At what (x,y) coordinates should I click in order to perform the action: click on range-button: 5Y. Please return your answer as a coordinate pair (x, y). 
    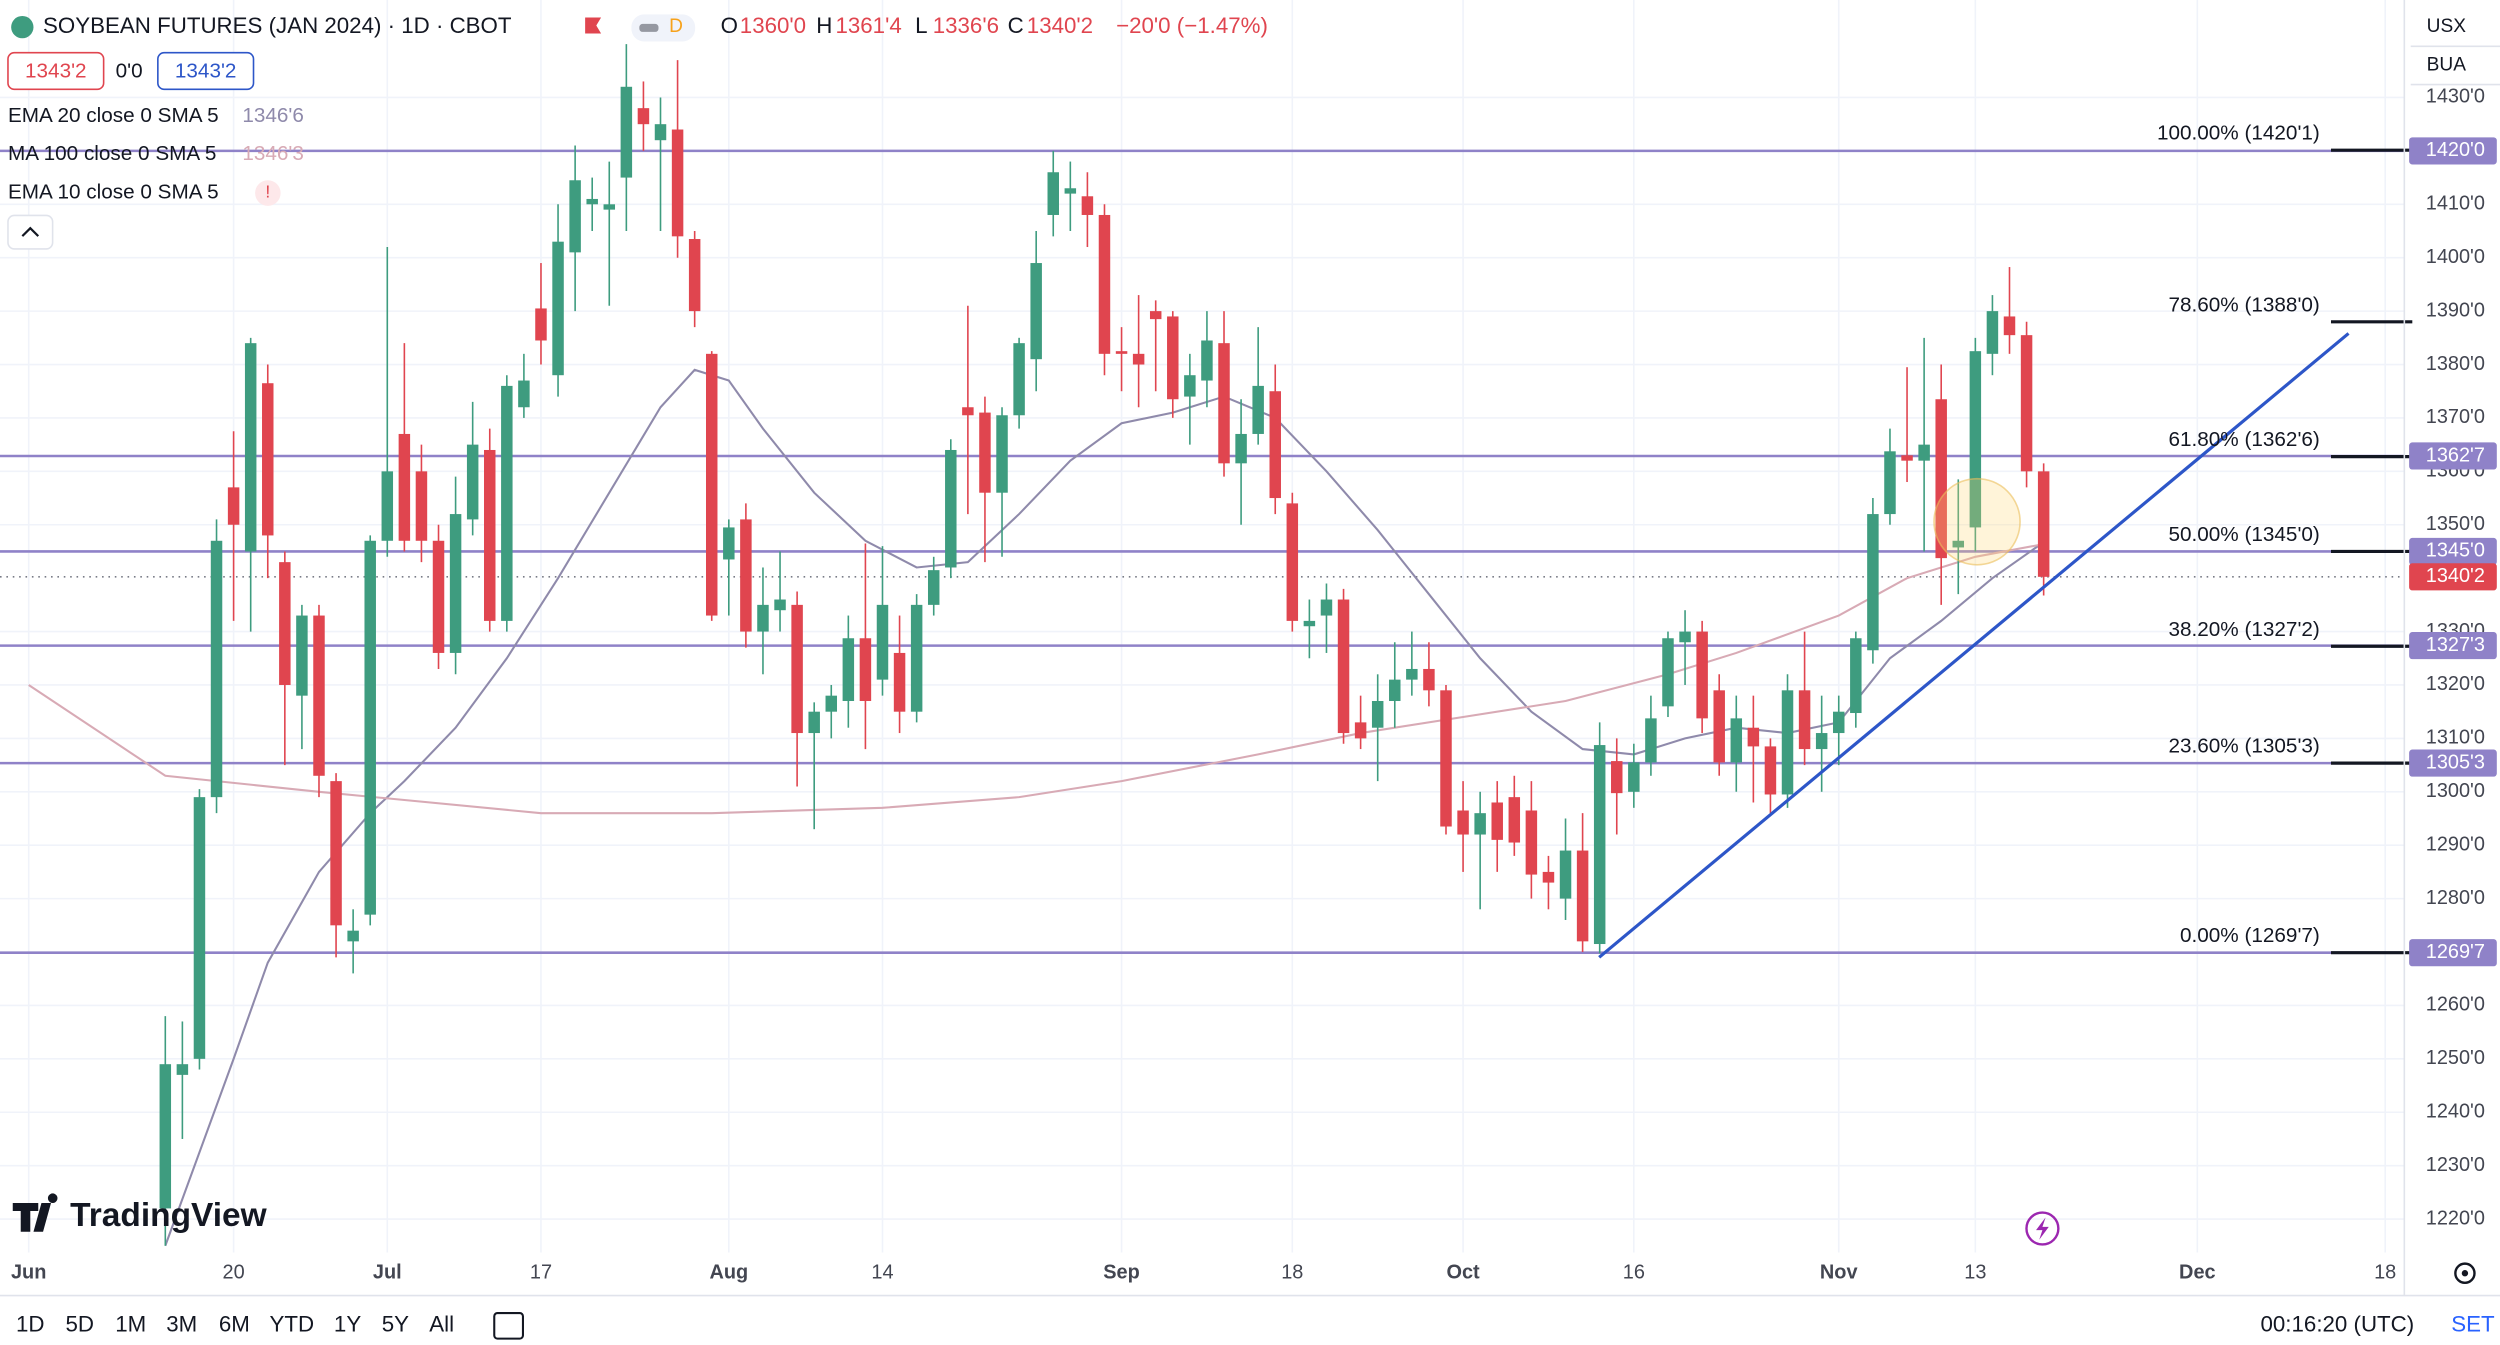
    Looking at the image, I should click on (395, 1324).